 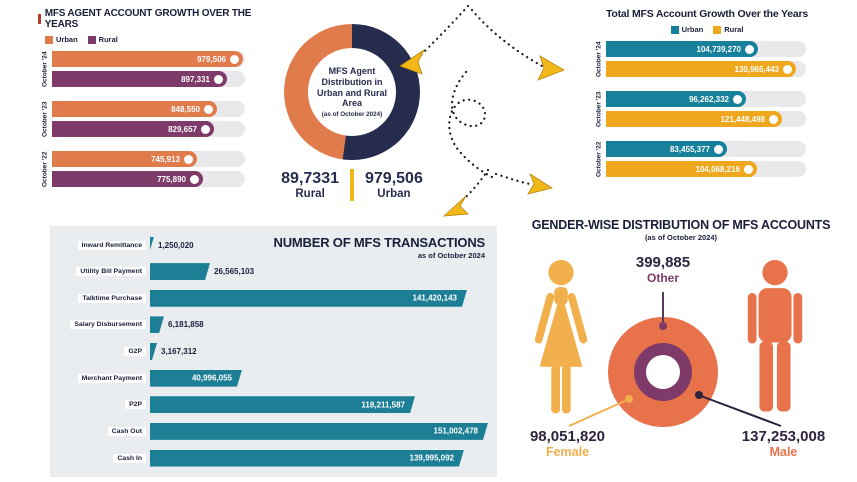 What do you see at coordinates (707, 59) in the screenshot?
I see `year-group: October '24 104,739,270 130,965,443` at bounding box center [707, 59].